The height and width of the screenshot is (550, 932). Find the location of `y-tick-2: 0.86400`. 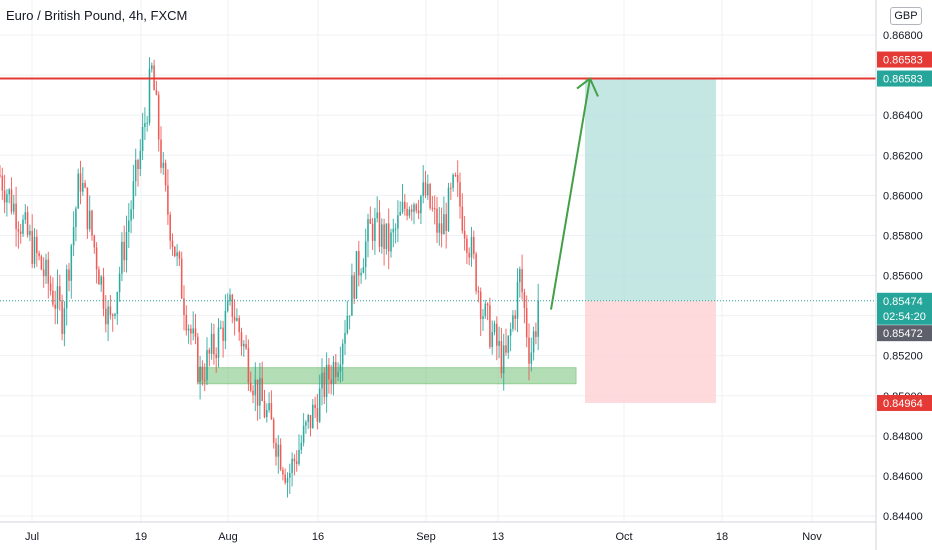

y-tick-2: 0.86400 is located at coordinates (903, 116).